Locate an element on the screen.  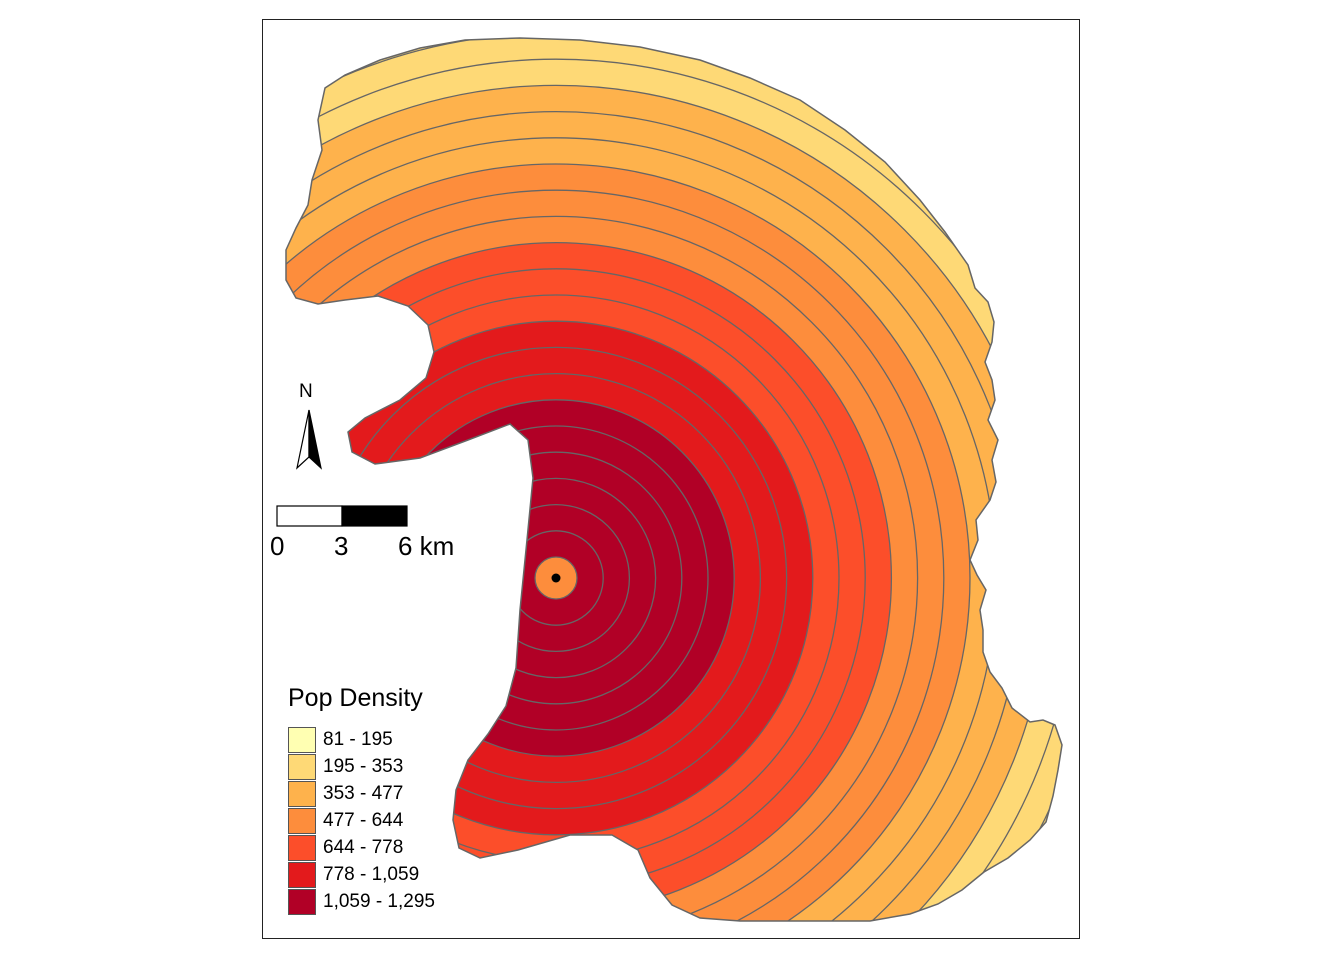
north-label: N is located at coordinates (306, 391).